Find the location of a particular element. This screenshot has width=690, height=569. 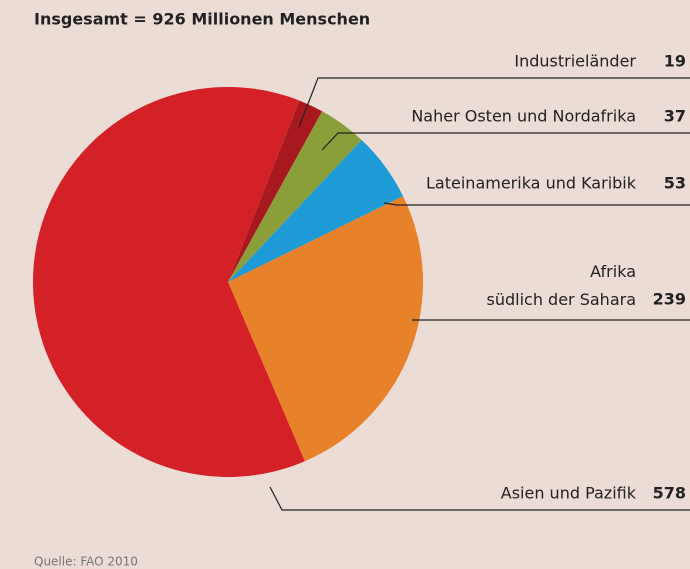

value-label: 19 is located at coordinates (675, 61).